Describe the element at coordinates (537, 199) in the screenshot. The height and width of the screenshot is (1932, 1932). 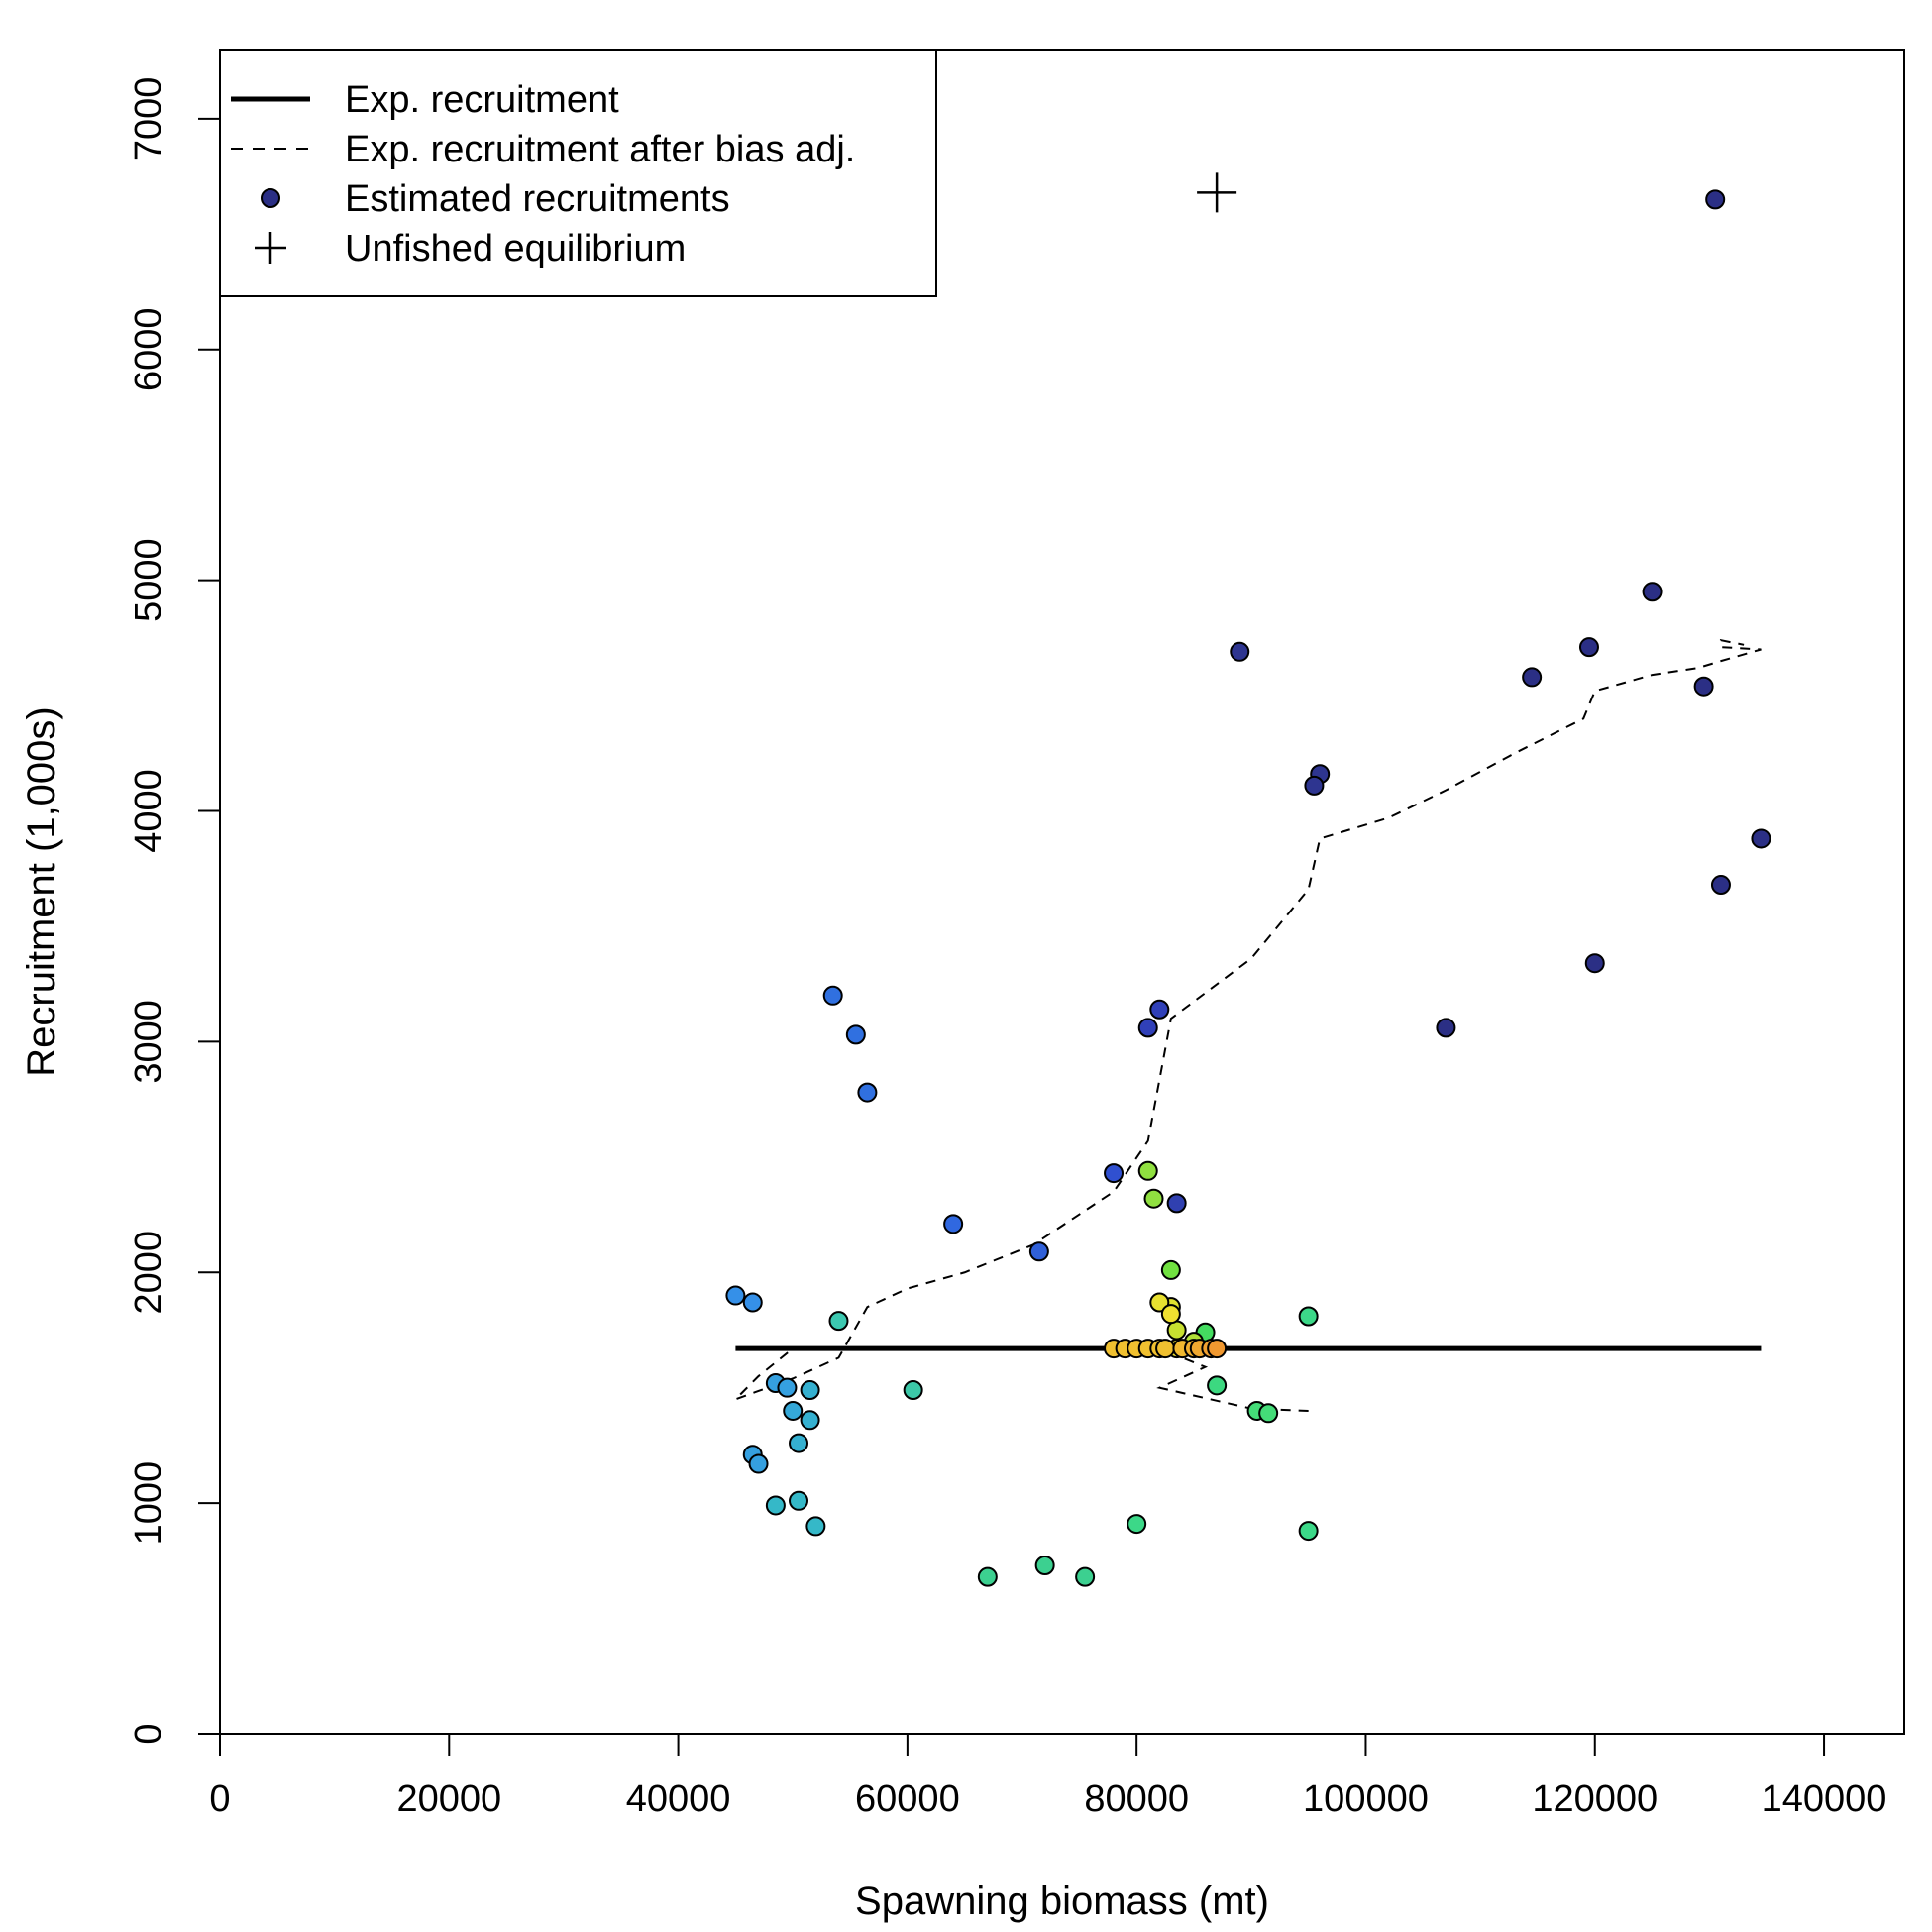
I see `legend-label-estimated-recruitments: Estimated recruitments` at that location.